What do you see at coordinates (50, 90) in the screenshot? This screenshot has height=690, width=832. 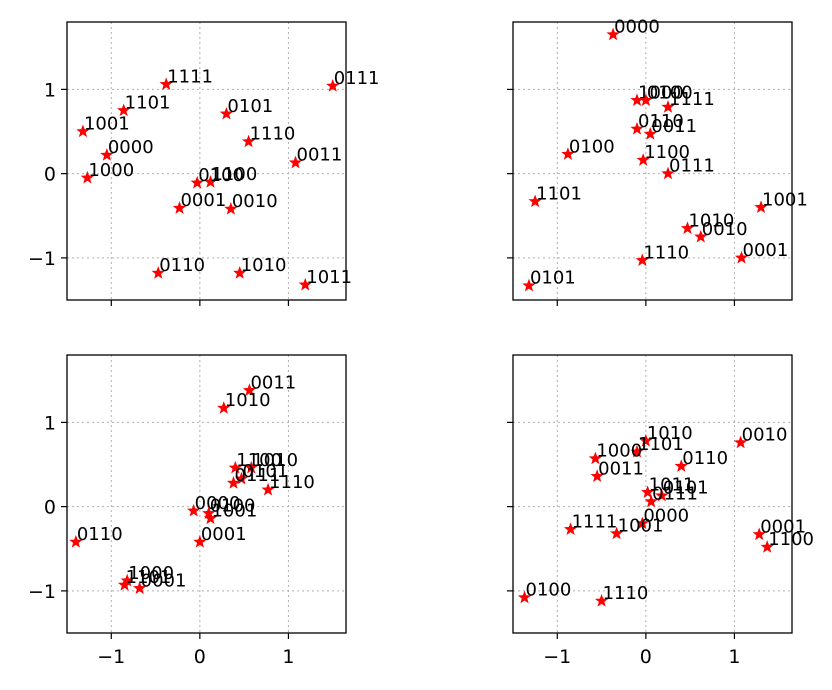 I see `y-tick-label: 1` at bounding box center [50, 90].